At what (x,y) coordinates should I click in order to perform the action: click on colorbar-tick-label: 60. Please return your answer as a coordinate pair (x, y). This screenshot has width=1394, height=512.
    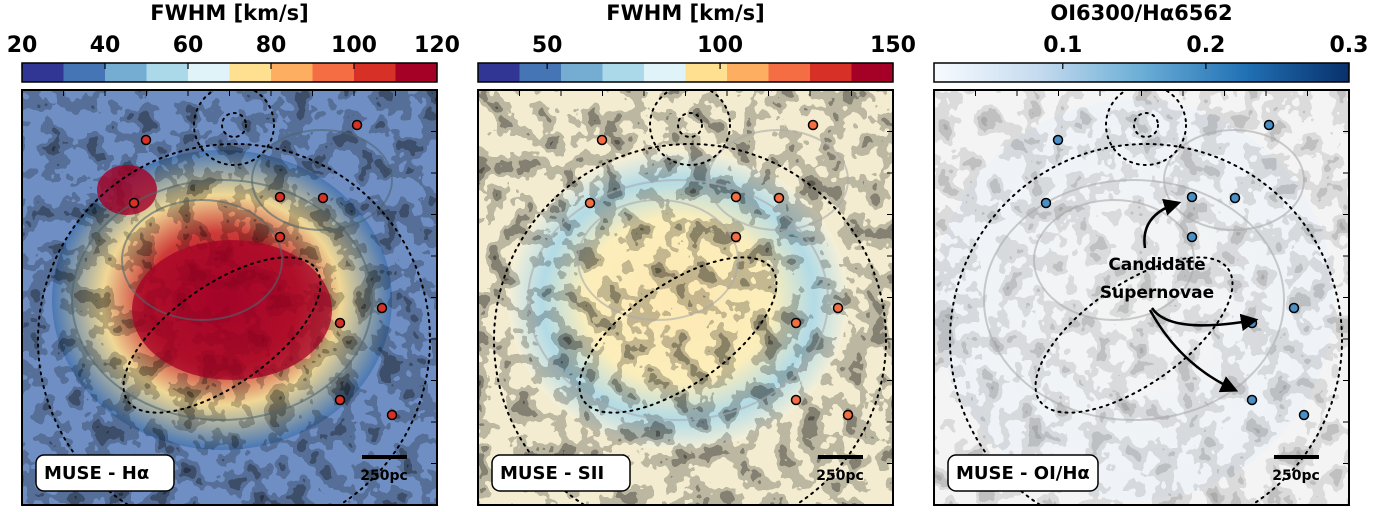
    Looking at the image, I should click on (188, 45).